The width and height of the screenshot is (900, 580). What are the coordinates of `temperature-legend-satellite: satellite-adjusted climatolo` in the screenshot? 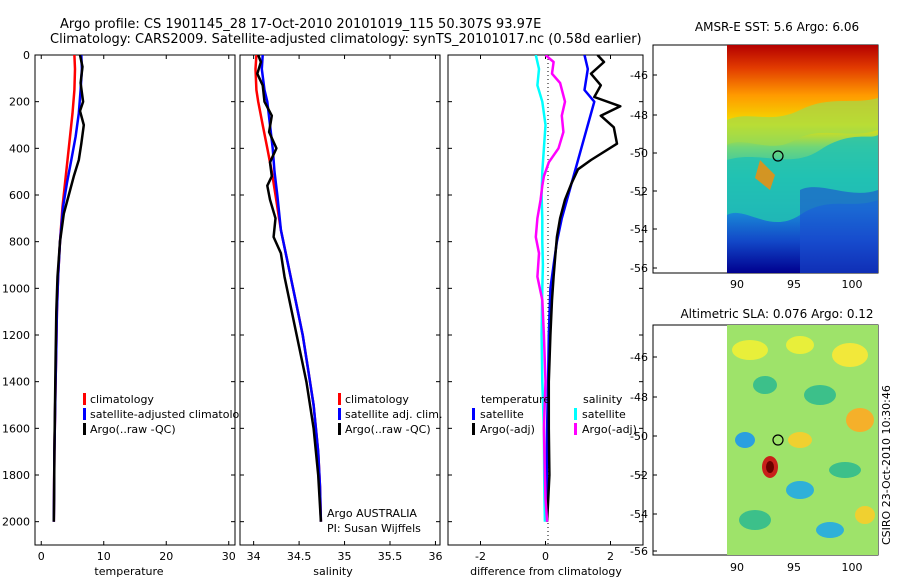 It's located at (165, 414).